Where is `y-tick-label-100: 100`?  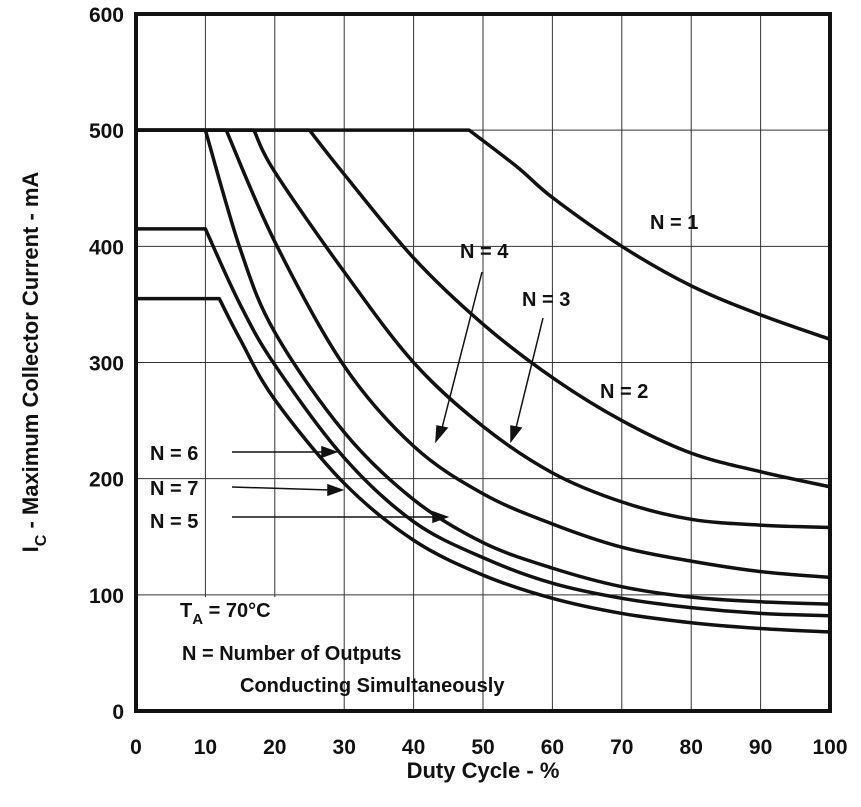
y-tick-label-100: 100 is located at coordinates (106, 596).